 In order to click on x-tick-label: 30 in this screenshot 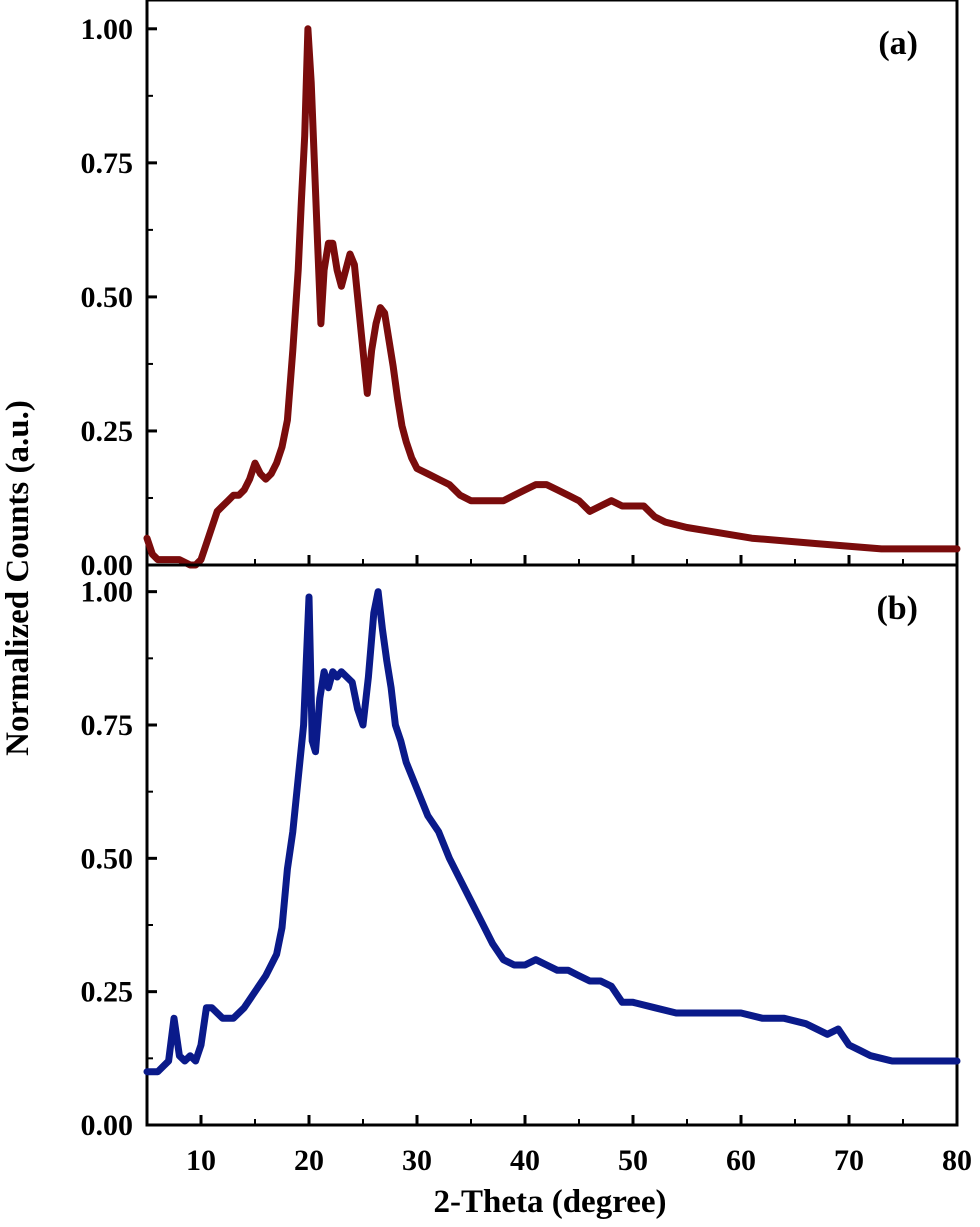, I will do `click(417, 1160)`.